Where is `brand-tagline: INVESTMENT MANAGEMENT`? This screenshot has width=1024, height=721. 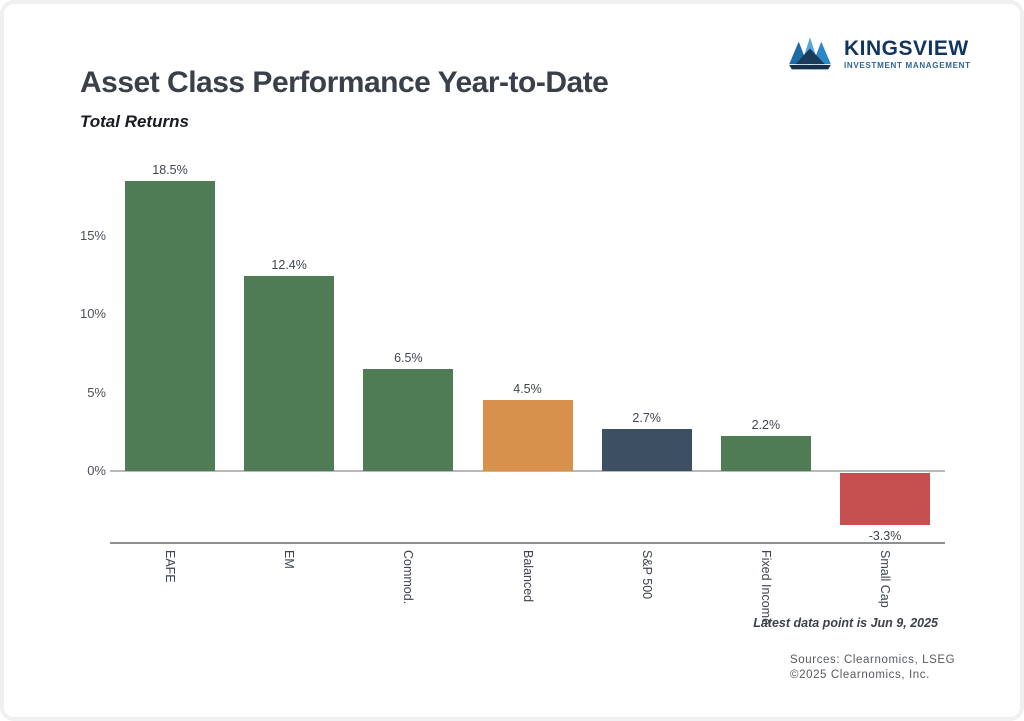
brand-tagline: INVESTMENT MANAGEMENT is located at coordinates (907, 65).